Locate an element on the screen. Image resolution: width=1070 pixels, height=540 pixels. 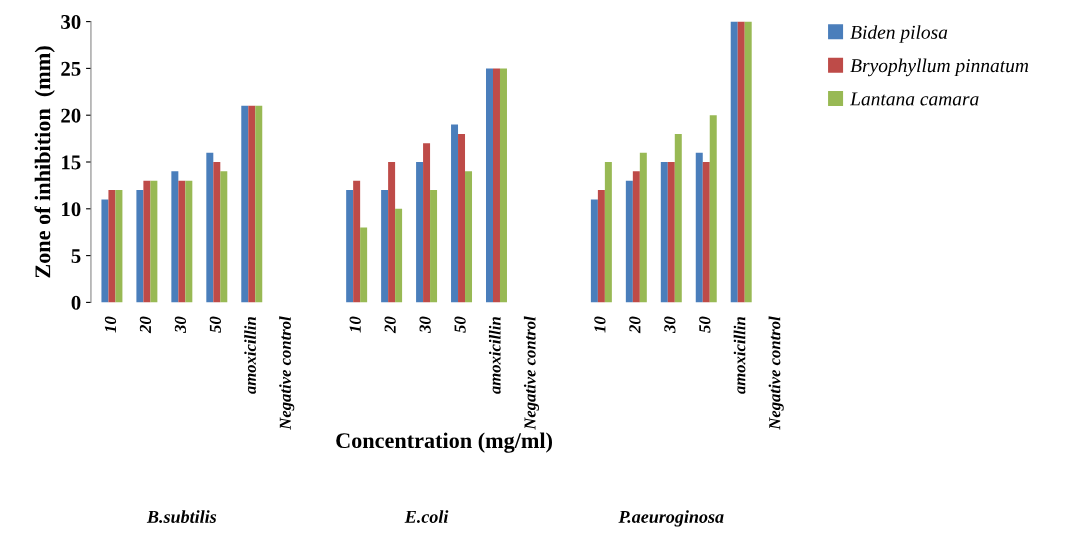
text: B.subtilis is located at coordinates (181, 516).